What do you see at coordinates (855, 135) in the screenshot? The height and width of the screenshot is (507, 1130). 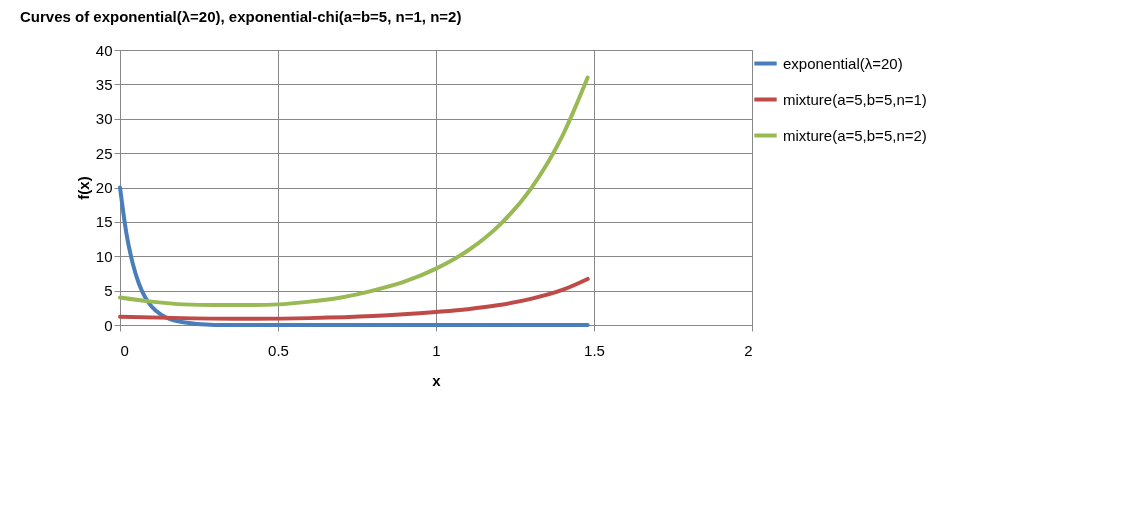 I see `legend-label: mixture(a=5,b=5,n=2)` at bounding box center [855, 135].